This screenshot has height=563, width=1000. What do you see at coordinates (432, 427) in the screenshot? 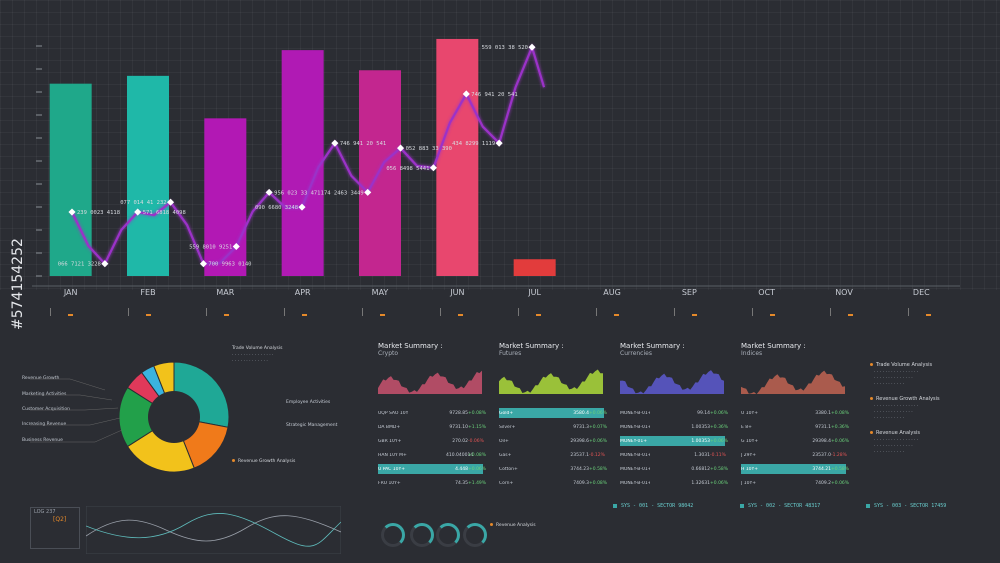
I see `market-row: DA BMD+ 9731.10 +1.15%` at bounding box center [432, 427].